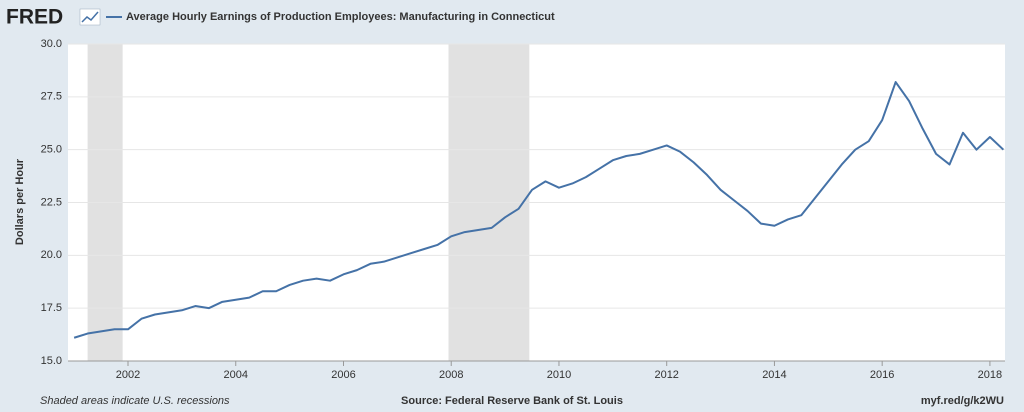  What do you see at coordinates (51, 255) in the screenshot?
I see `y-tick-label: 20.0` at bounding box center [51, 255].